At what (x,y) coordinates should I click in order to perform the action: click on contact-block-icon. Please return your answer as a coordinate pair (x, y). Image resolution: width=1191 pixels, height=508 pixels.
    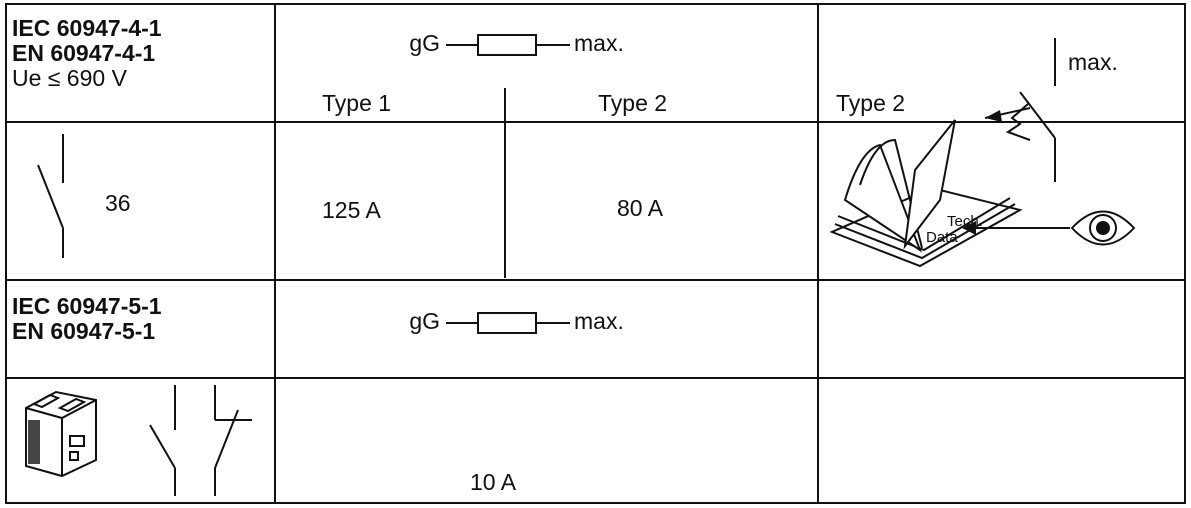
    Looking at the image, I should click on (61, 434).